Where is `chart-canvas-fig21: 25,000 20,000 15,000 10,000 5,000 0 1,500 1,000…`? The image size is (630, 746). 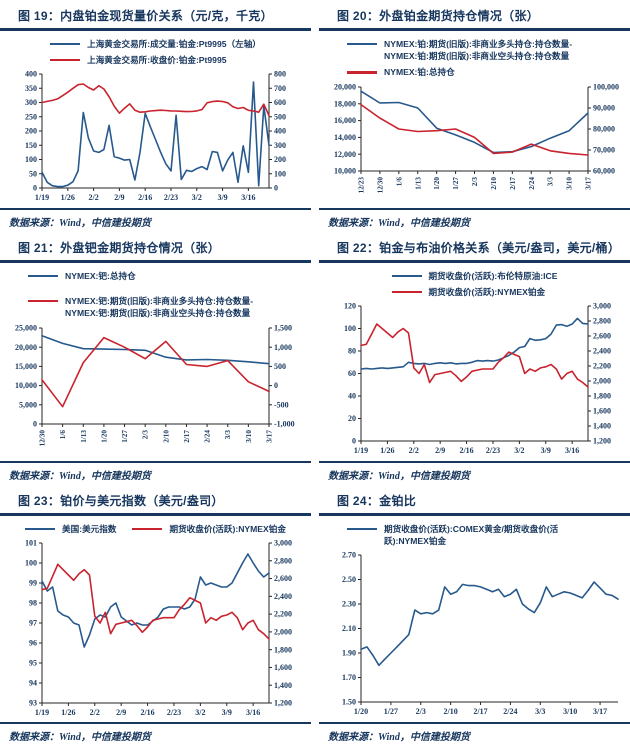
chart-canvas-fig21: 25,000 20,000 15,000 10,000 5,000 0 1,500 1,000… is located at coordinates (155, 384).